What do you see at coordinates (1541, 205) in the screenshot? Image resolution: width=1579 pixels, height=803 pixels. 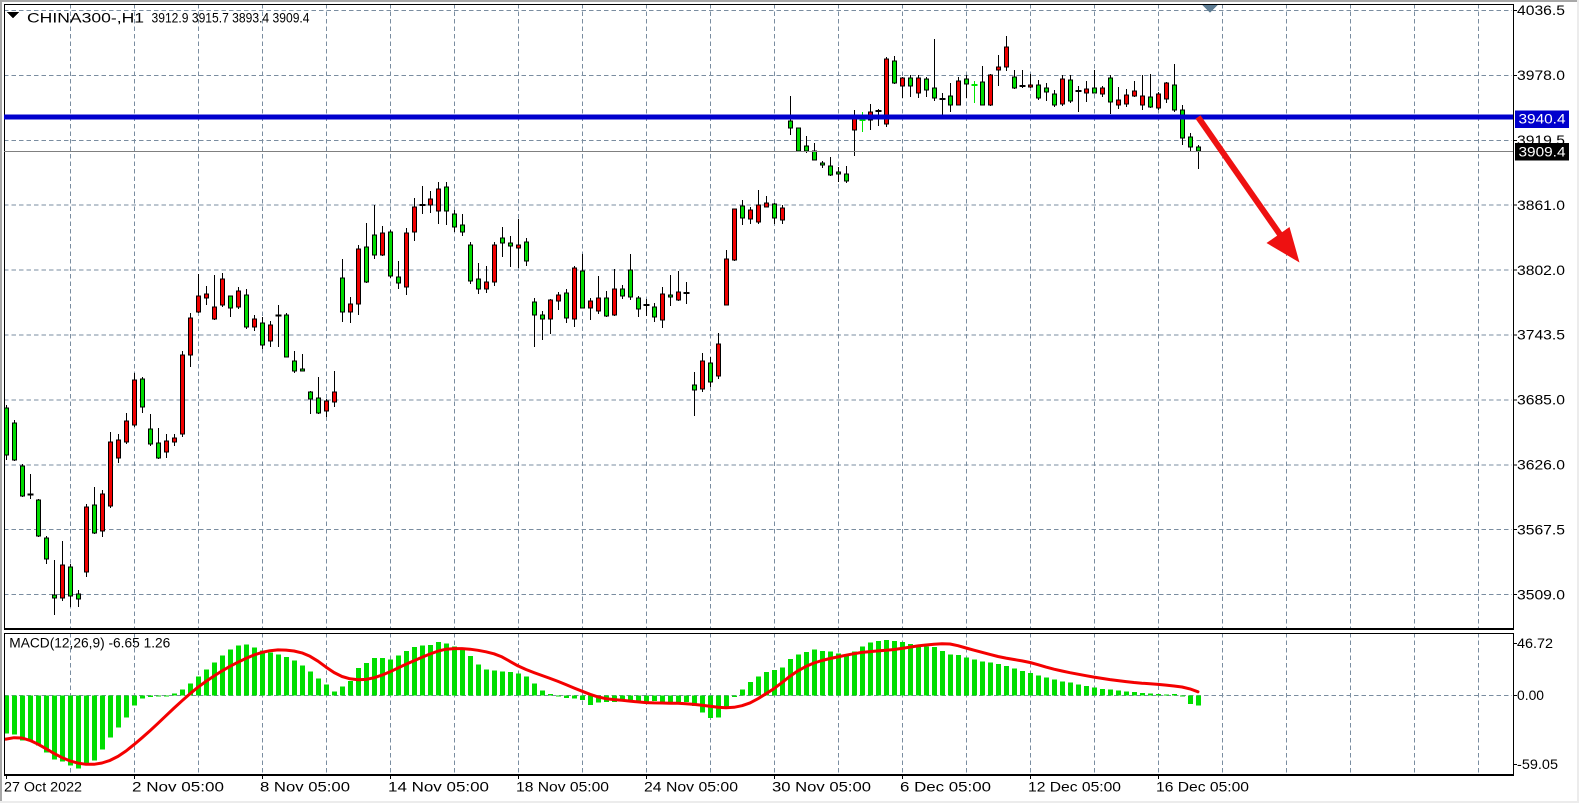 I see `svg-text: 3861.0` at bounding box center [1541, 205].